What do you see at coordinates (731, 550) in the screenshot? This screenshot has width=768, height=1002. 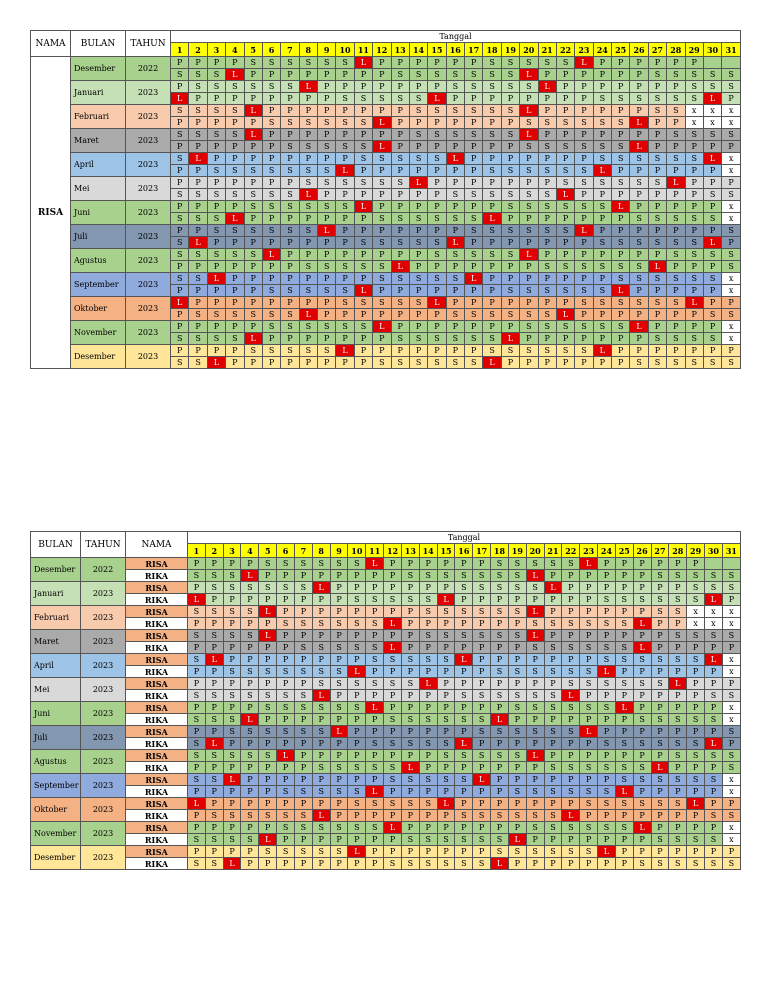 I see `day-header: 31` at bounding box center [731, 550].